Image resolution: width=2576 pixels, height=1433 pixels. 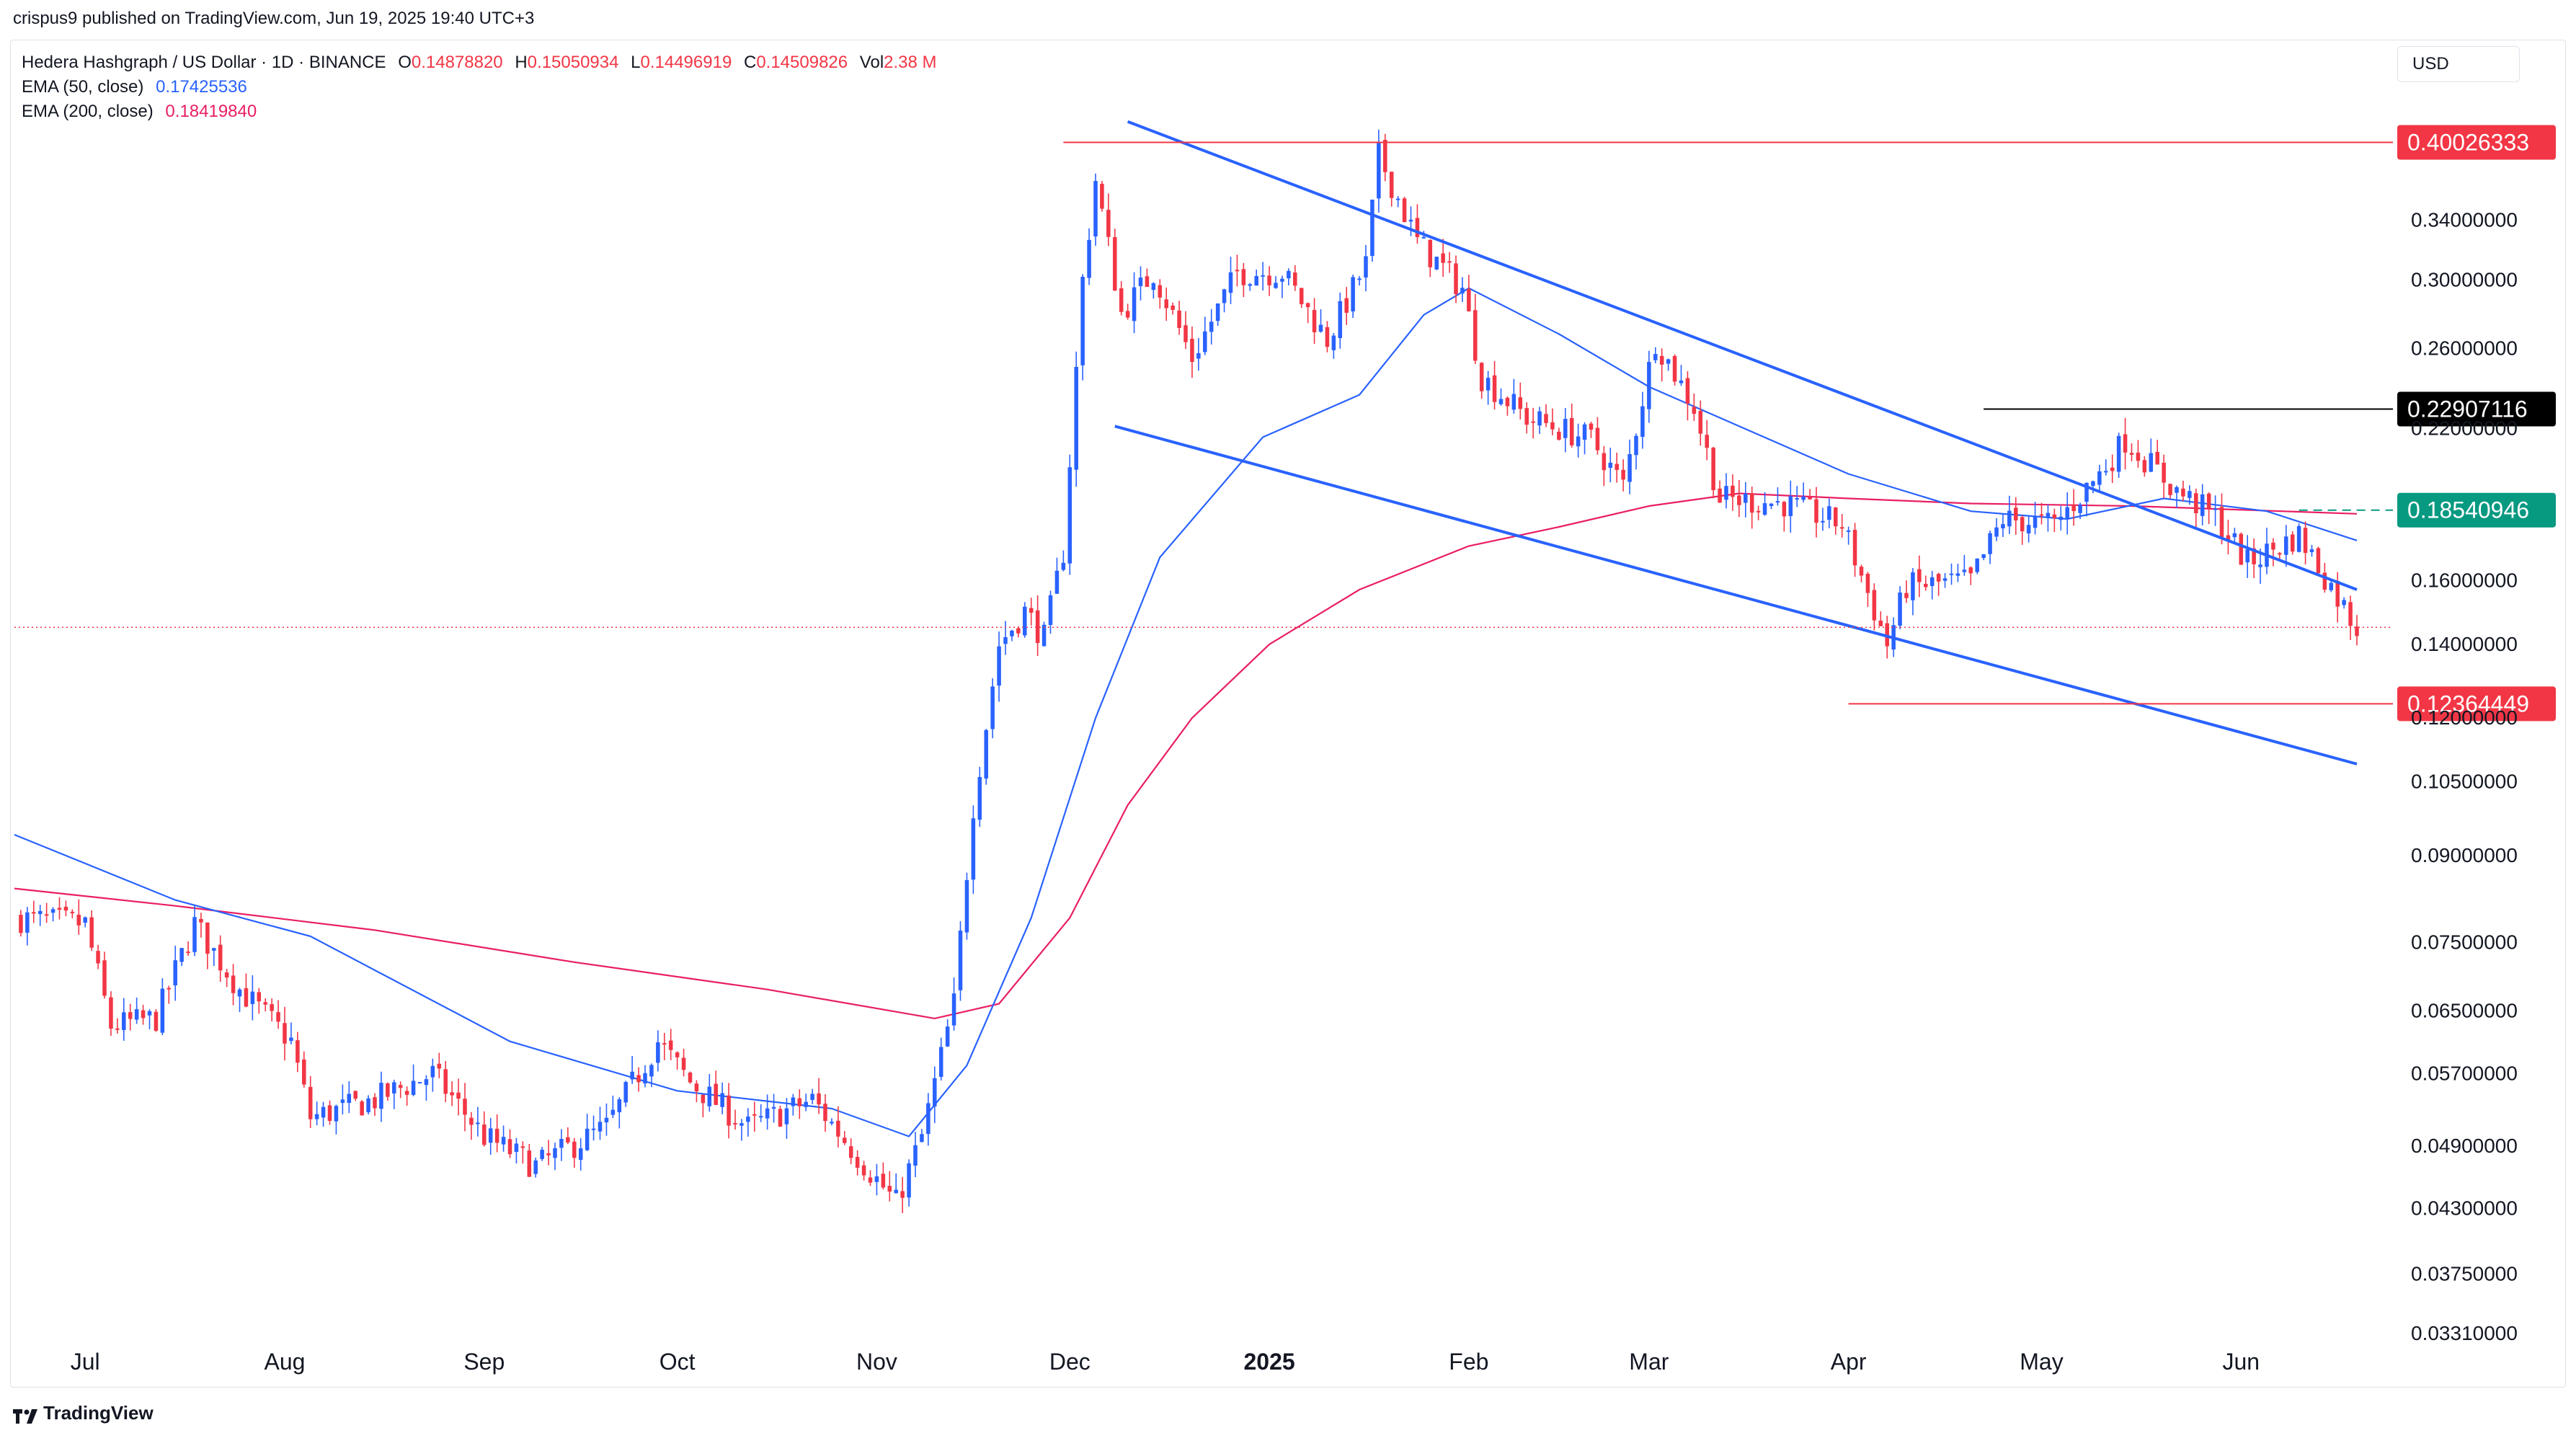 What do you see at coordinates (2464, 1146) in the screenshot?
I see `y-tick-label: 0.04900000` at bounding box center [2464, 1146].